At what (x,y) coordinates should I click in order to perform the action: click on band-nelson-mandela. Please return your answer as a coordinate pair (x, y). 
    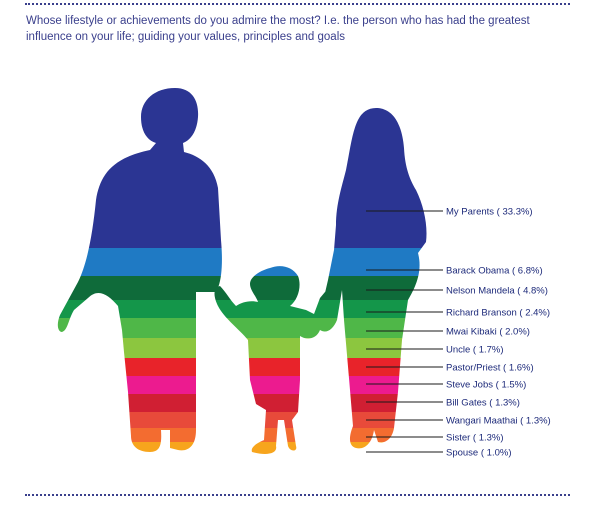
    Looking at the image, I should click on (242, 288).